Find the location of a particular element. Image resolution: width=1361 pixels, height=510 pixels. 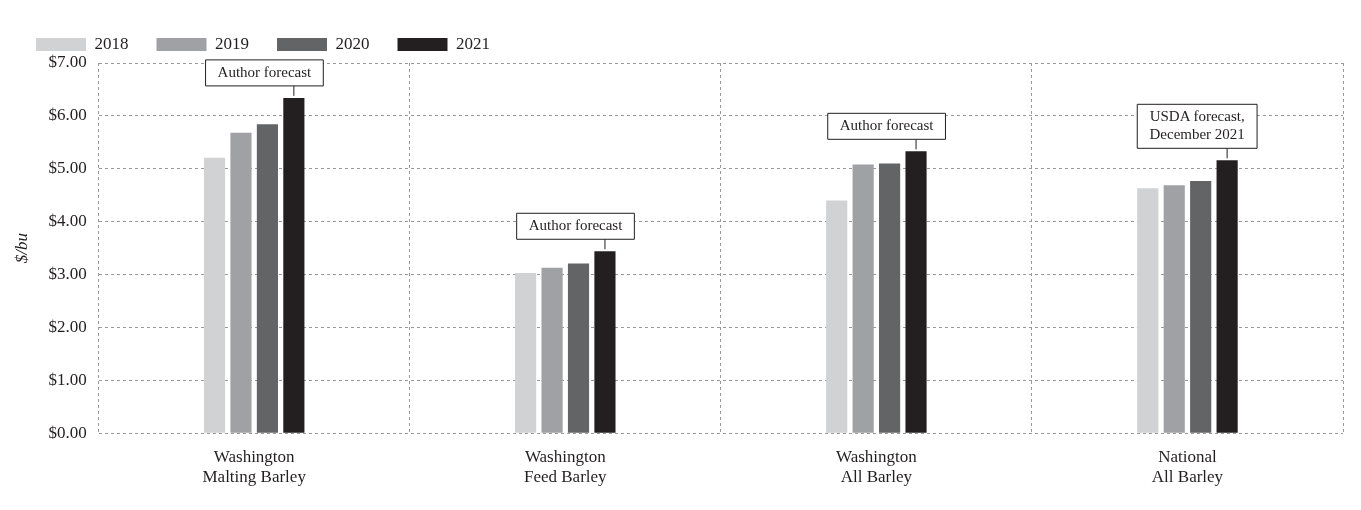

legend-label: 2018 is located at coordinates (111, 43).